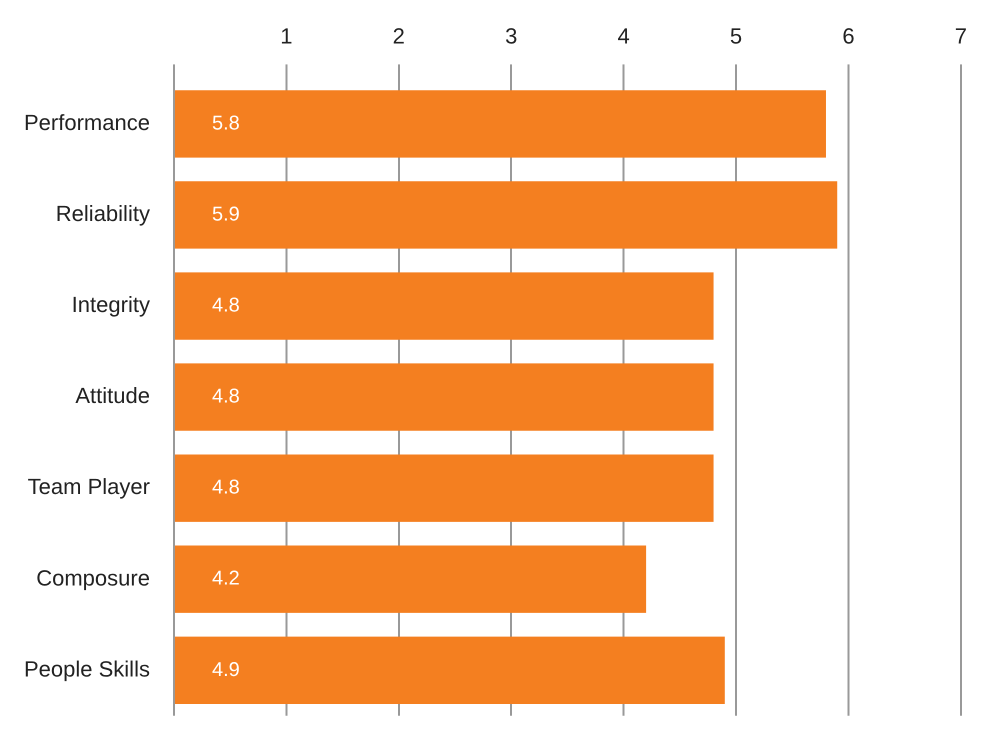 Image resolution: width=981 pixels, height=753 pixels. Describe the element at coordinates (226, 215) in the screenshot. I see `data-label: 5.9` at that location.